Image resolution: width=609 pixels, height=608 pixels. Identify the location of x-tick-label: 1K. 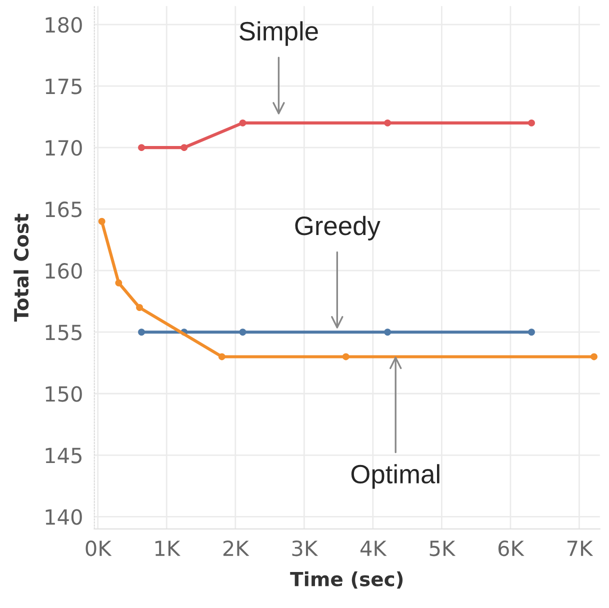
(167, 548).